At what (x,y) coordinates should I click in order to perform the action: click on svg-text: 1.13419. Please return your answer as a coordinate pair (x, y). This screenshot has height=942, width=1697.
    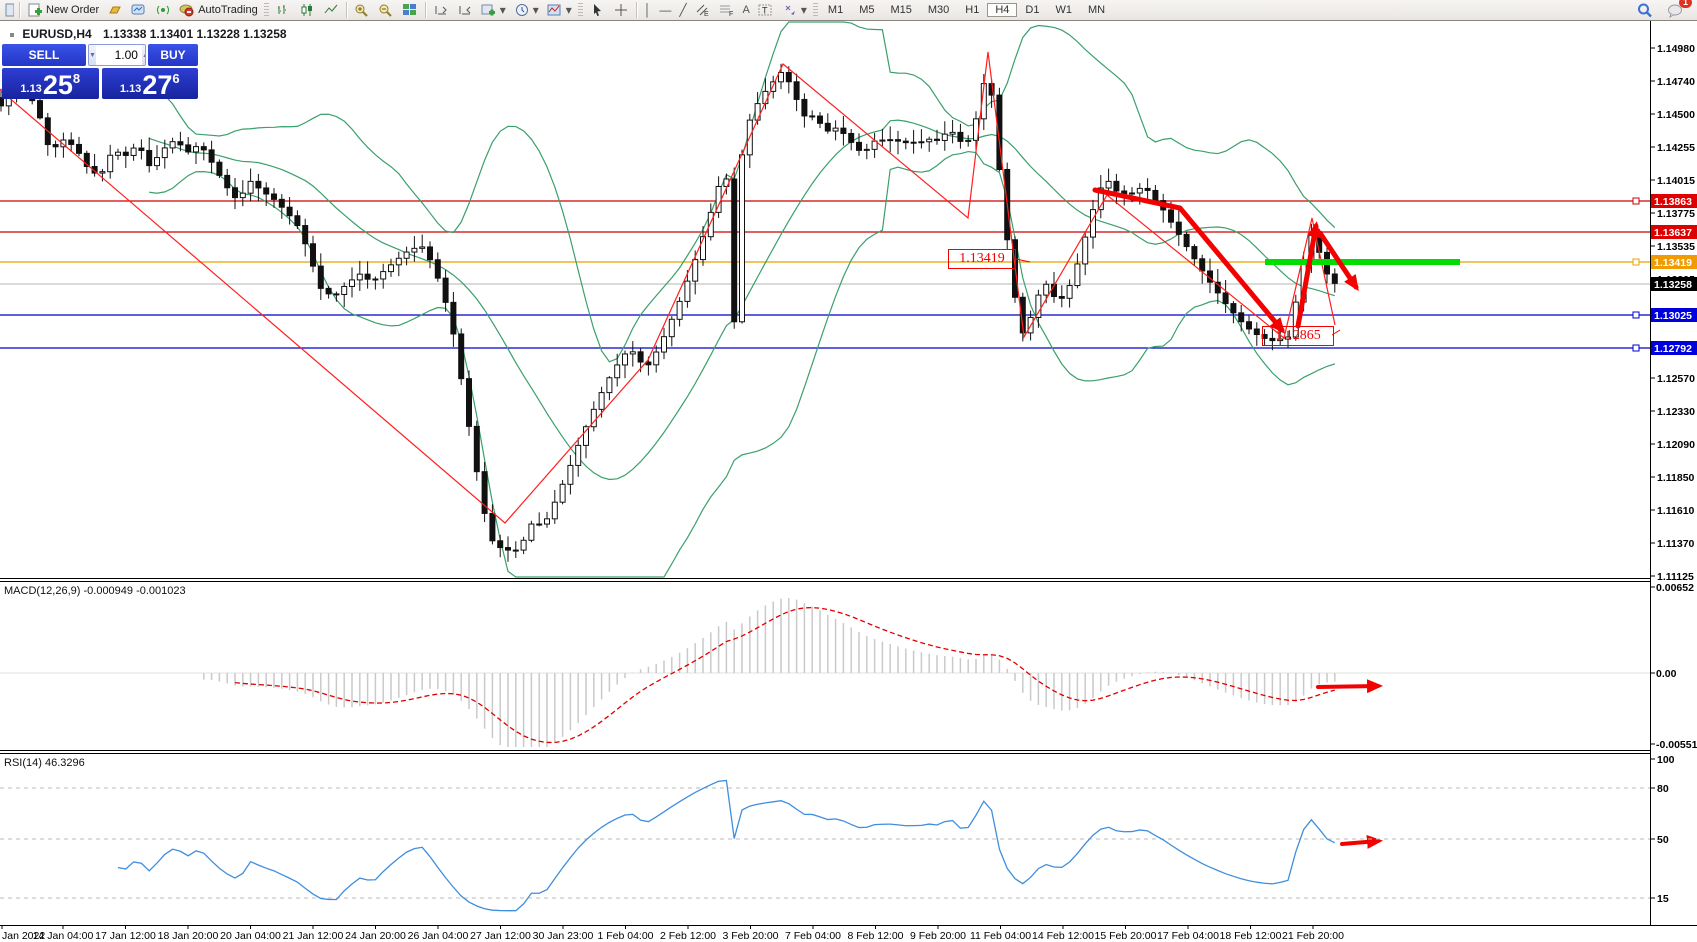
    Looking at the image, I should click on (1673, 263).